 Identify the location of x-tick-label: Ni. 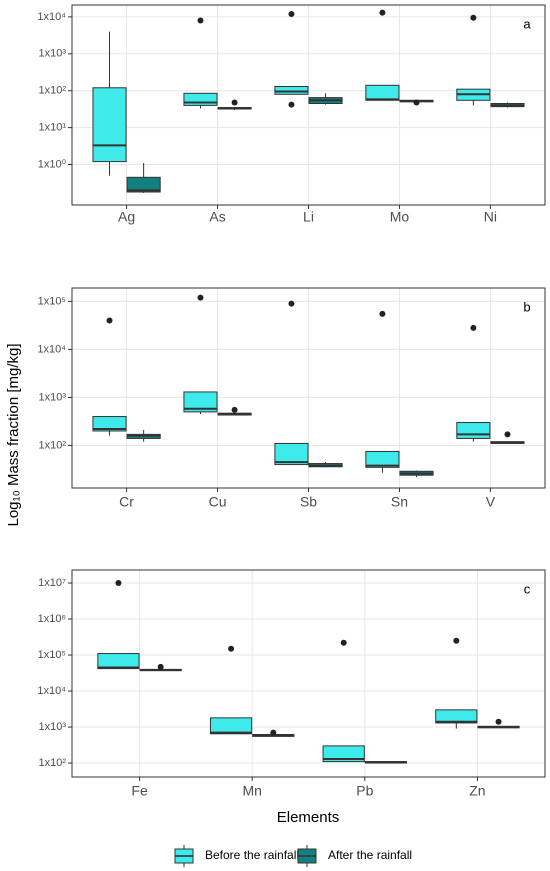
(490, 217).